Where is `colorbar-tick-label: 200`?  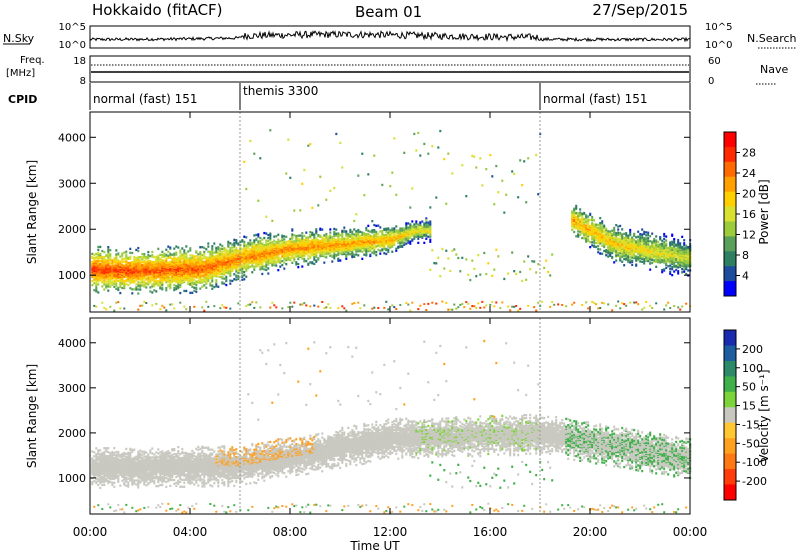 colorbar-tick-label: 200 is located at coordinates (752, 349).